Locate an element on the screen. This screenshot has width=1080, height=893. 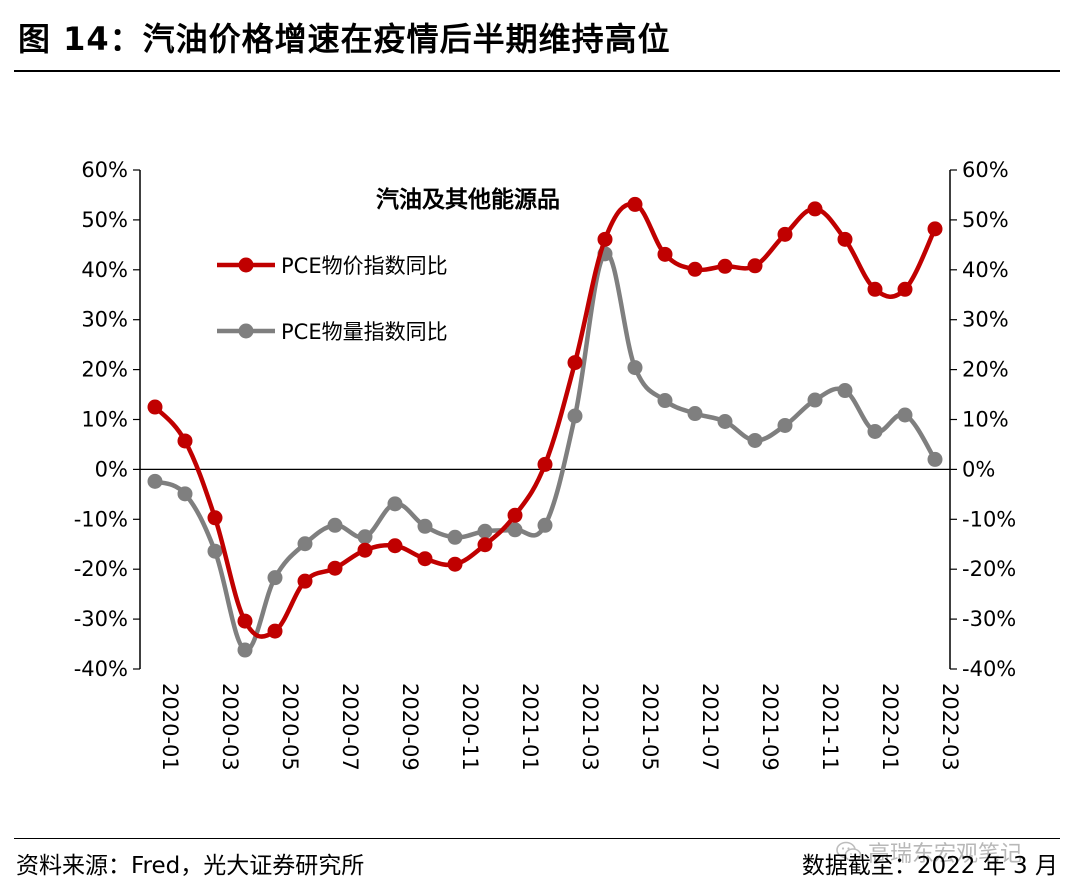
x-tick-label: 2021-07 is located at coordinates (710, 727).